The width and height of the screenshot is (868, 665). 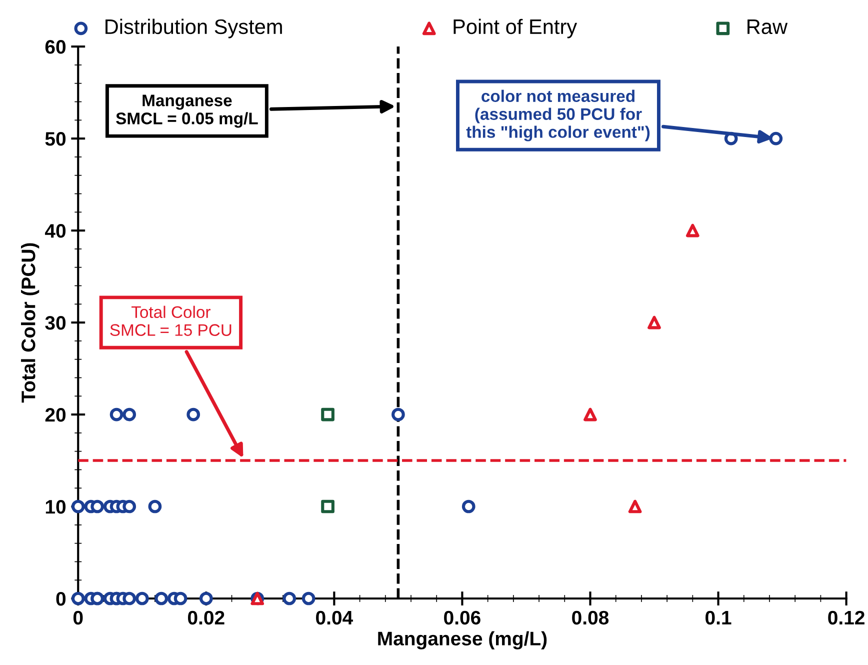 I want to click on x-tick-label: 0, so click(x=78, y=617).